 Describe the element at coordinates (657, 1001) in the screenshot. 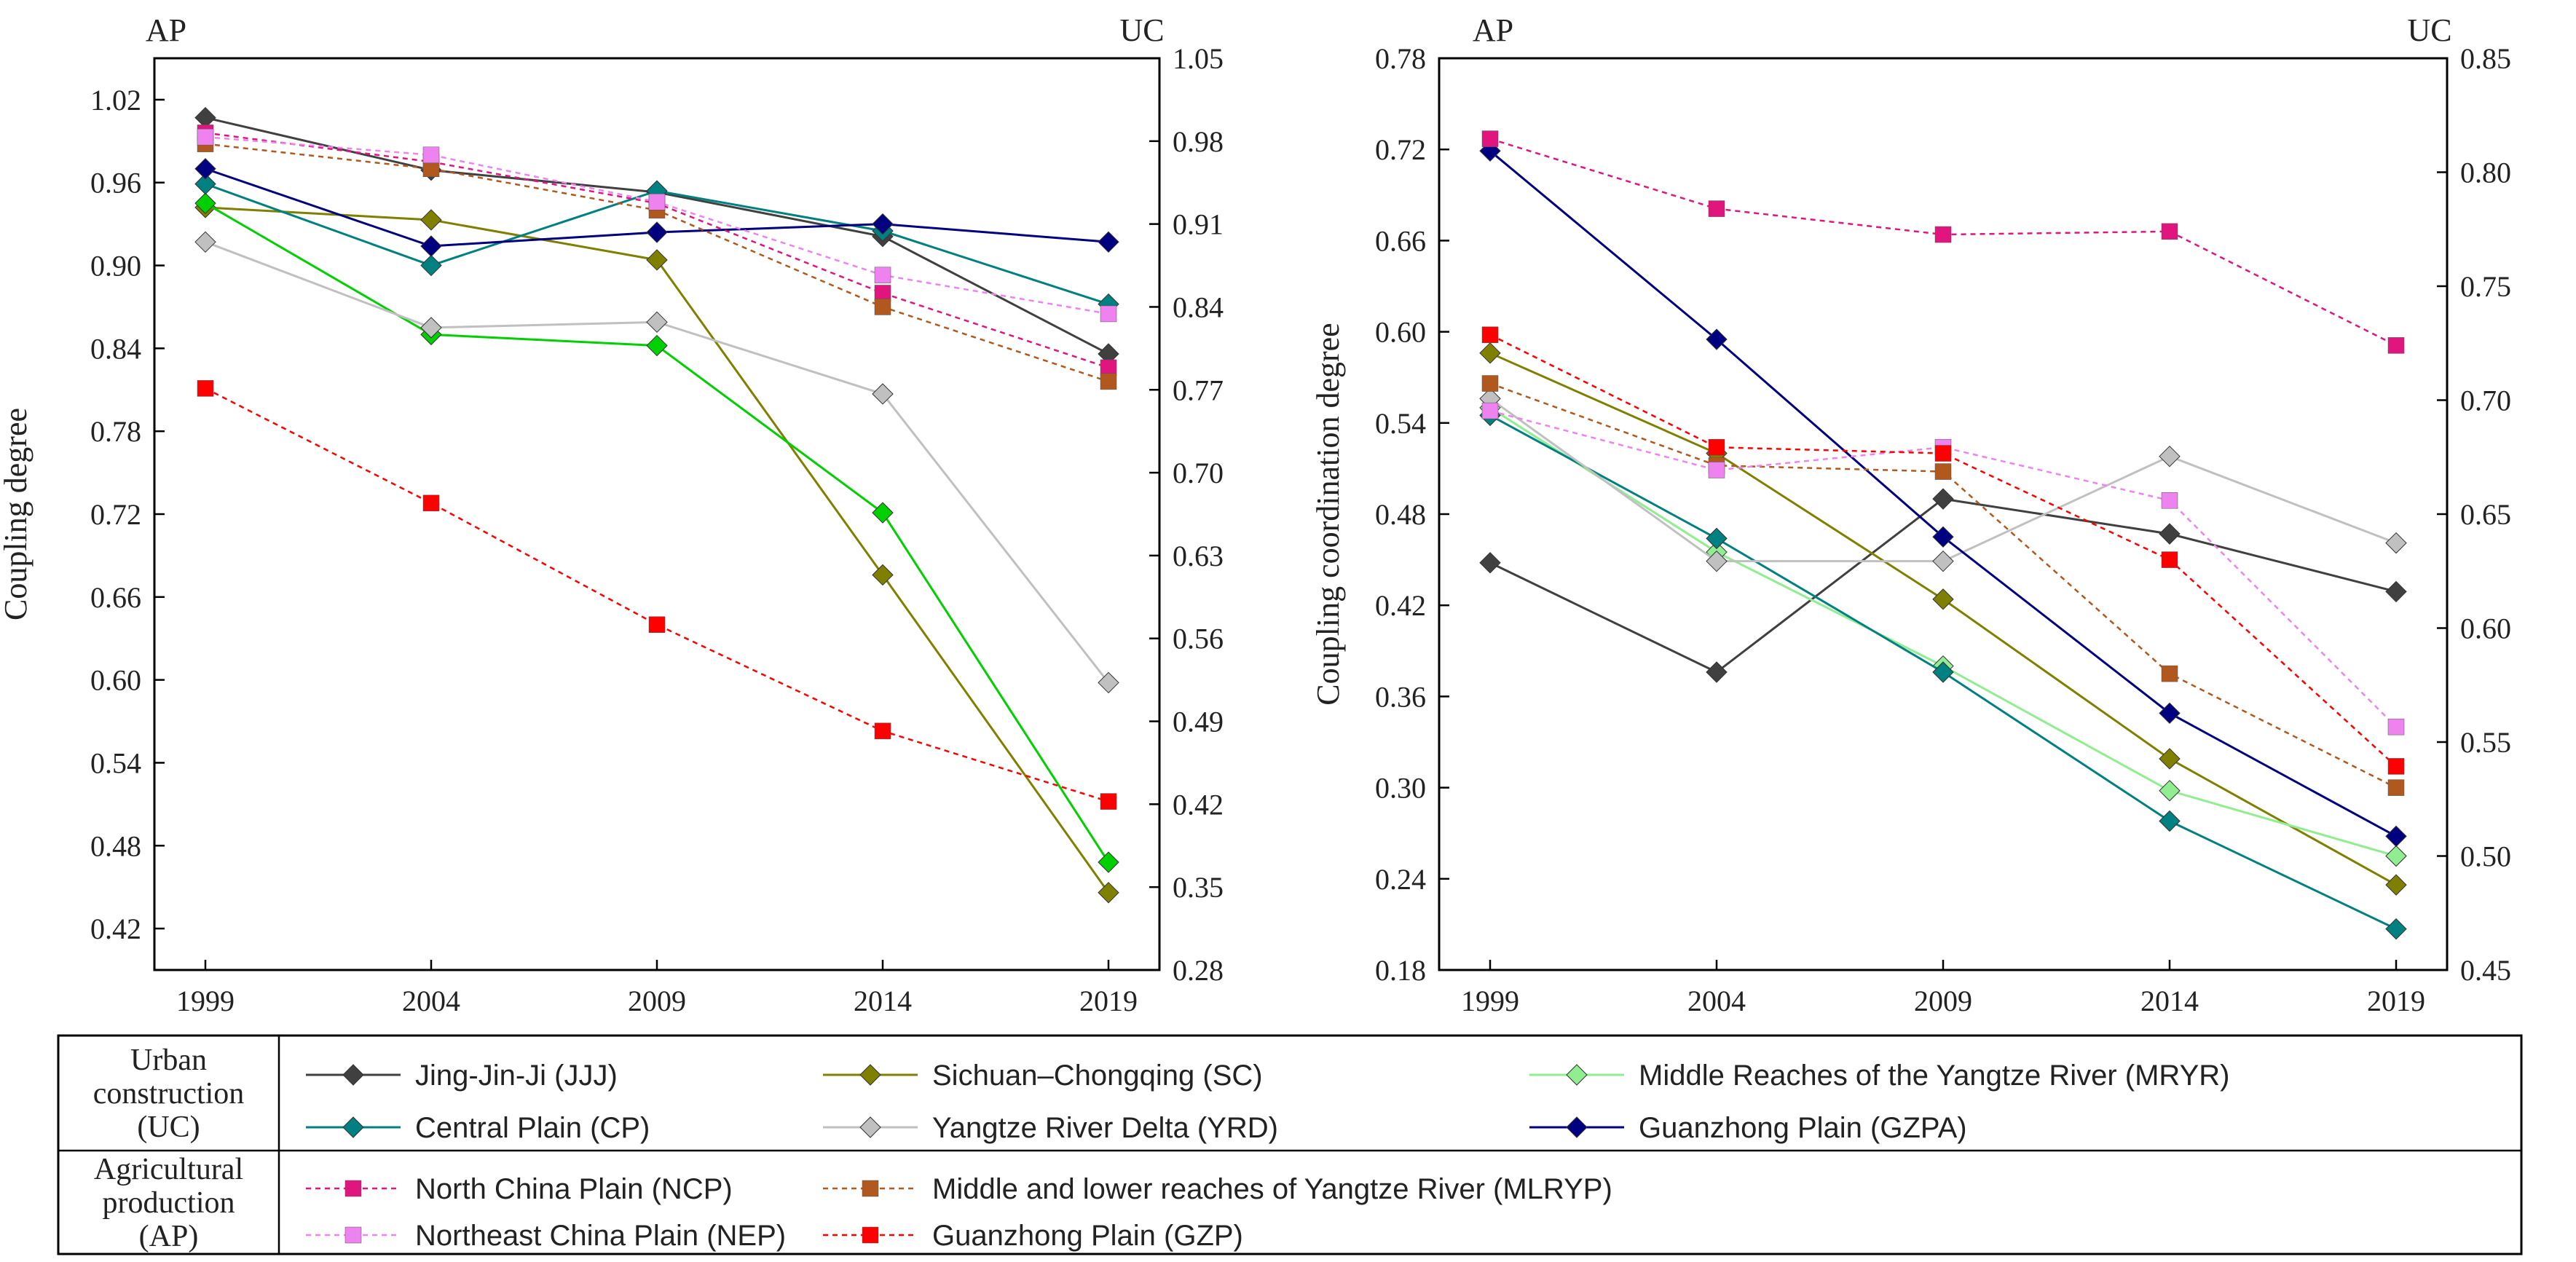

I see `x-tick-label: 2009` at that location.